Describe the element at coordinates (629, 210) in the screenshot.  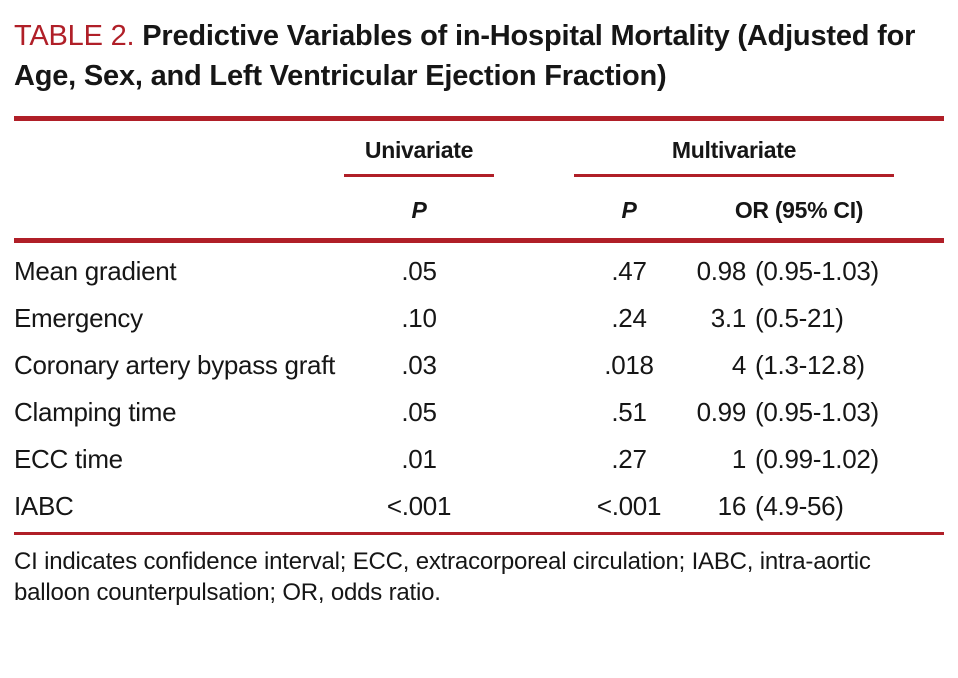
I see `multivariate-p-header: P` at that location.